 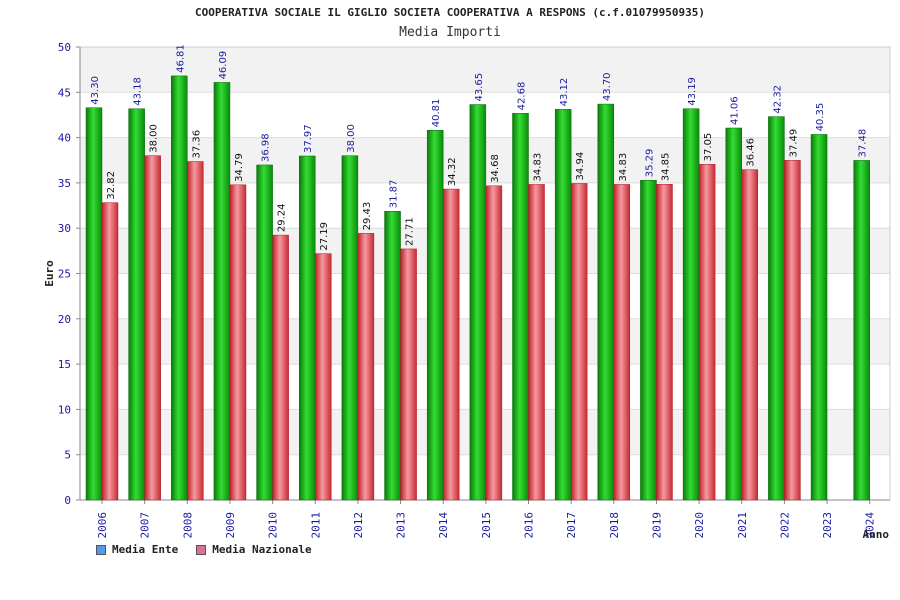 I want to click on data-label: 29.43, so click(x=367, y=216).